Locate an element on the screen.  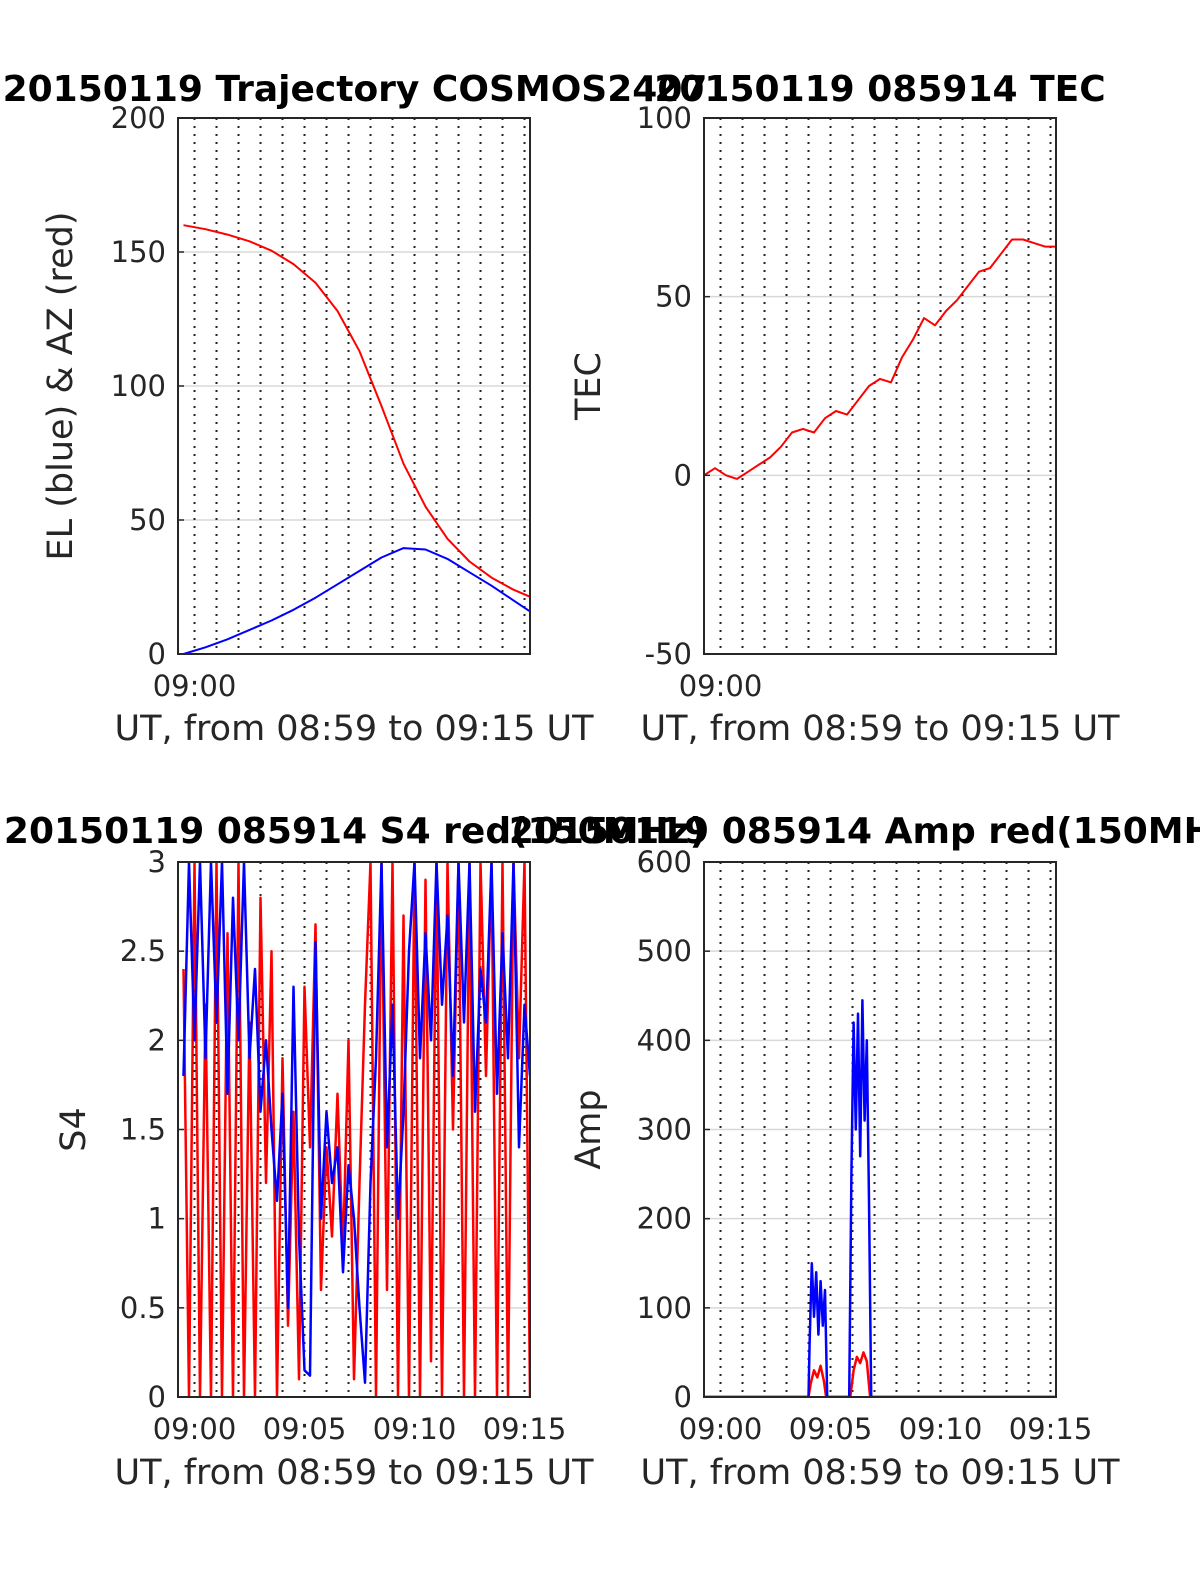
series-amp-red is located at coordinates (880, 1374).